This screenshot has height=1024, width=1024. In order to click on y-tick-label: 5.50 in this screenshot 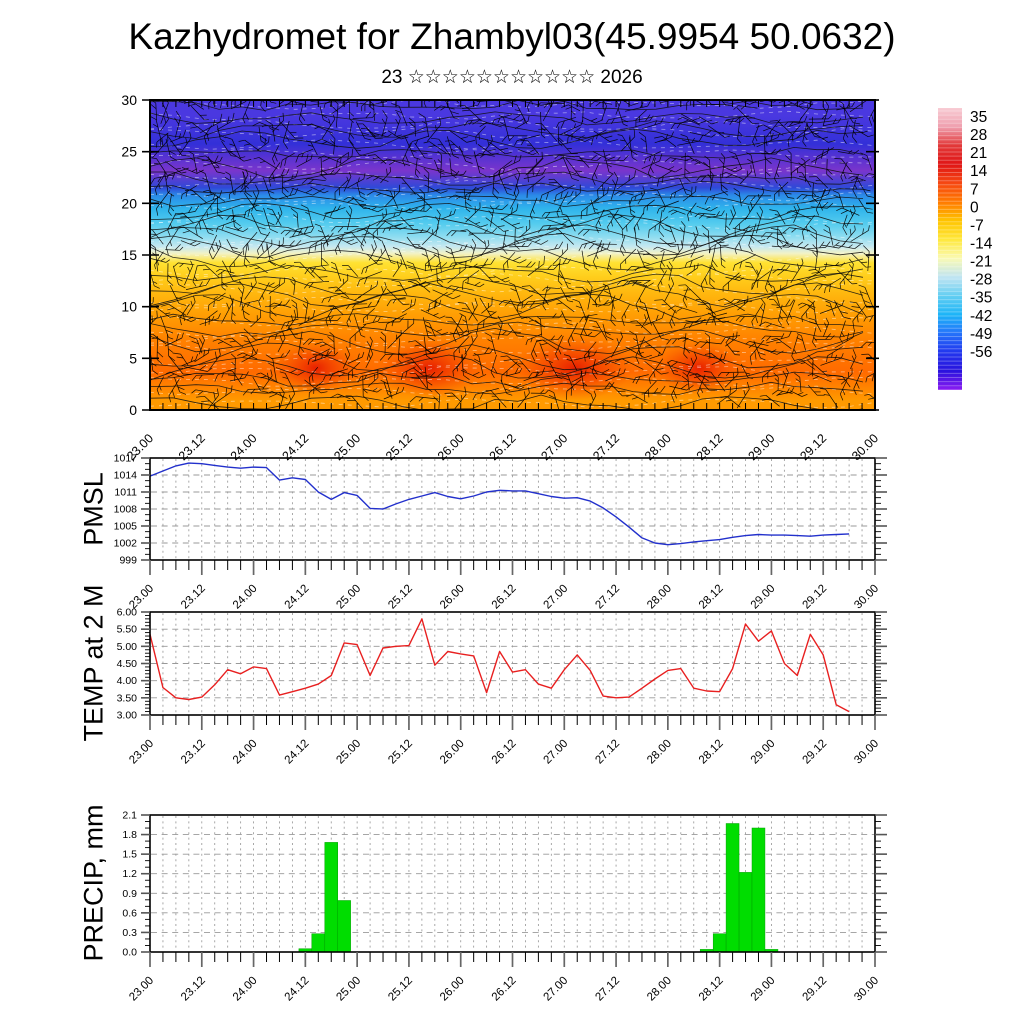, I will do `click(127, 630)`.